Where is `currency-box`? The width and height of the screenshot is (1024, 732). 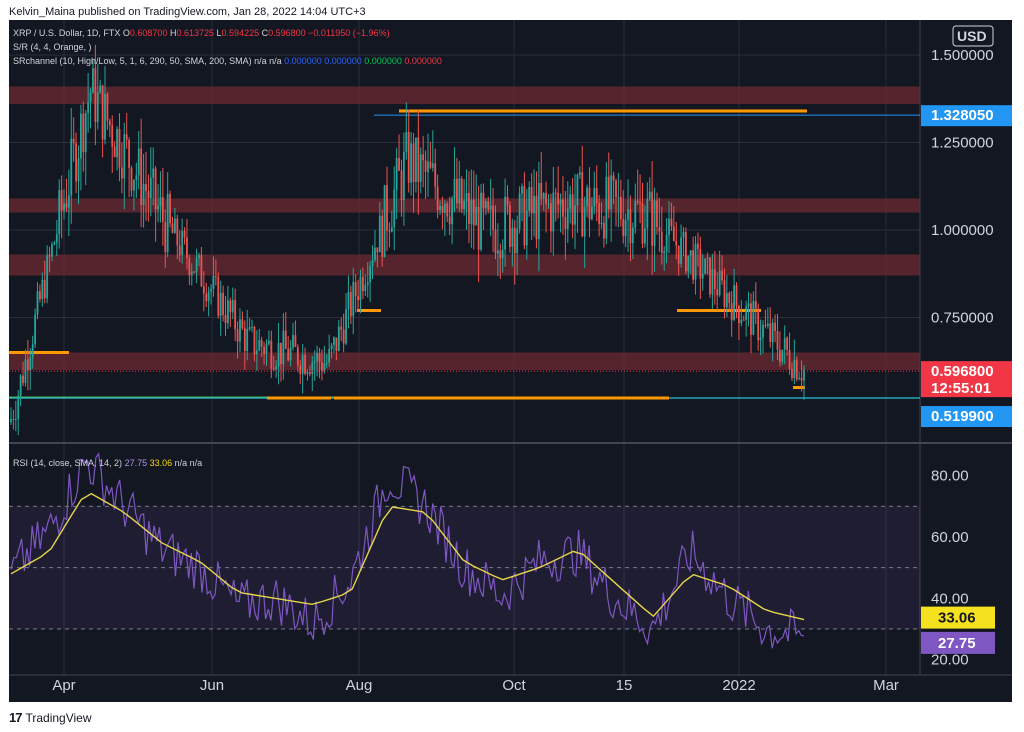
currency-box is located at coordinates (973, 36).